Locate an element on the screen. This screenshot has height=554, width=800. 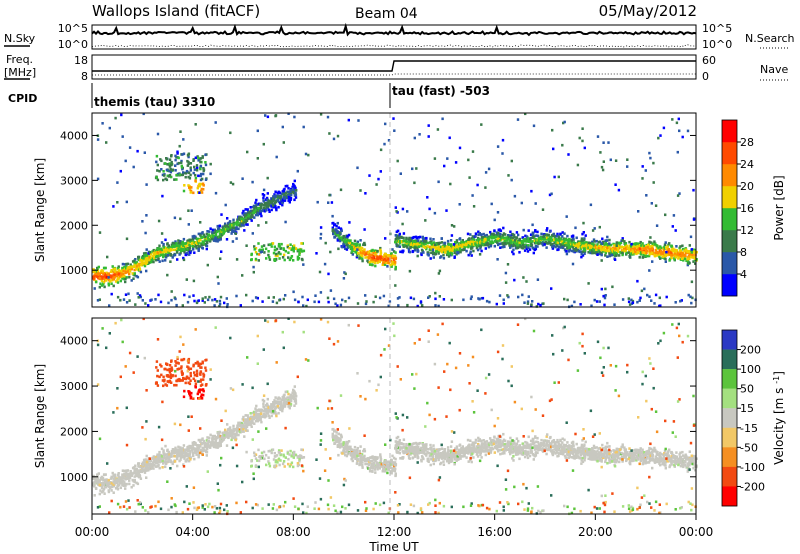
noise-panel: 10^5 10^0 10^5 10^0 N.Sky N.Search is located at coordinates (399, 36).